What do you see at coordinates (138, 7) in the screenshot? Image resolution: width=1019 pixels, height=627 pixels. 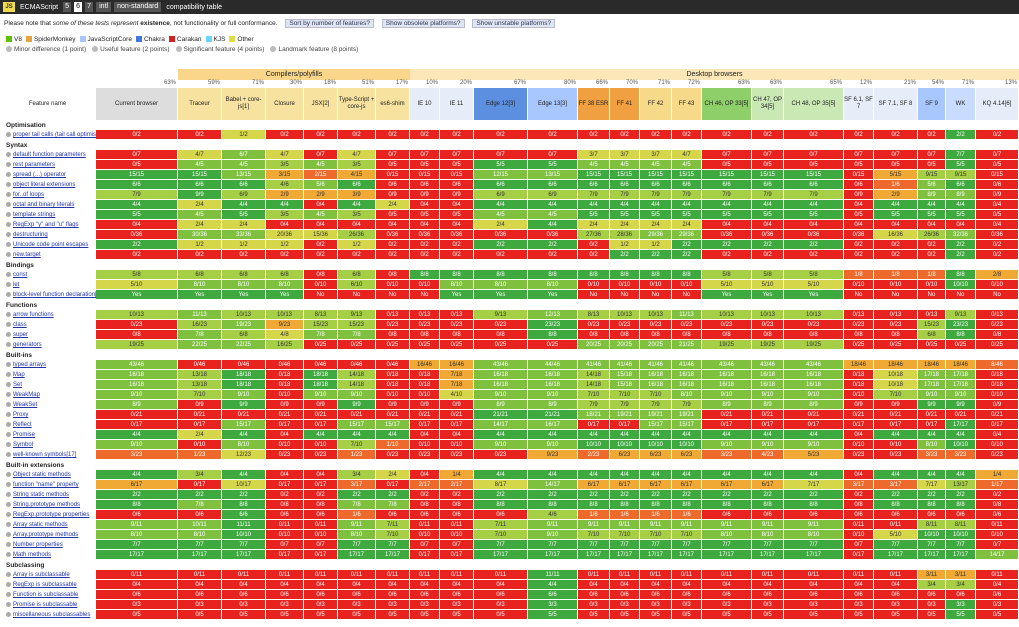 I see `tab-non-standard: non-standard` at bounding box center [138, 7].